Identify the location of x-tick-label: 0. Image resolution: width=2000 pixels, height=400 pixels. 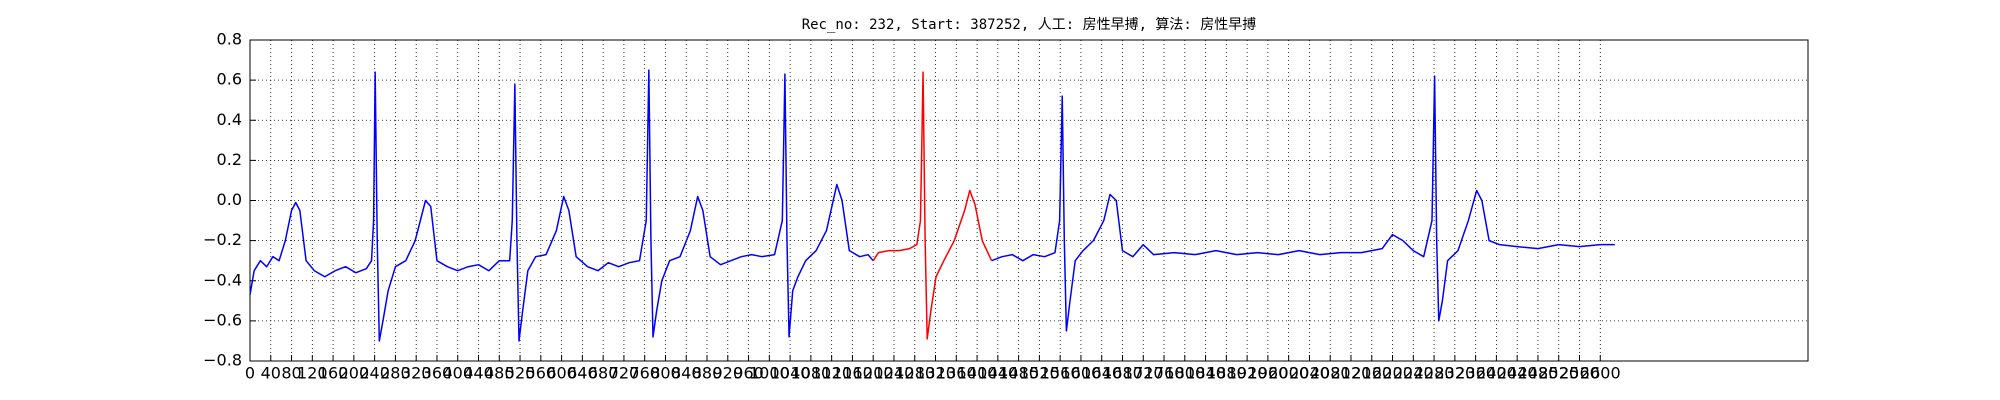
(250, 373).